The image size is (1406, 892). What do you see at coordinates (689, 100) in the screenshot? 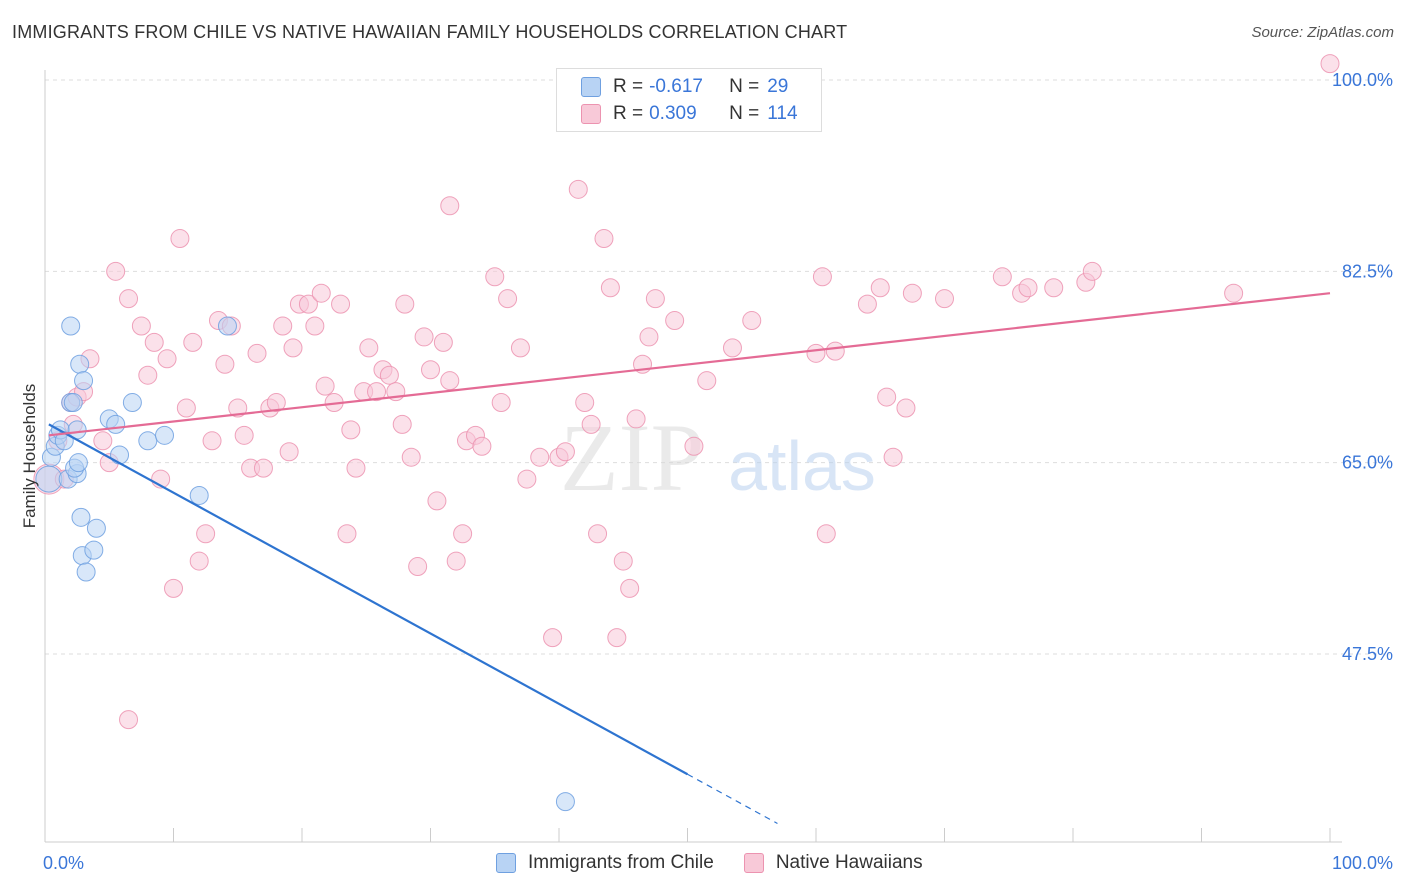
I see `stats-legend: R = -0.617 N = 29 R = 0.309 N = 114` at bounding box center [689, 100].